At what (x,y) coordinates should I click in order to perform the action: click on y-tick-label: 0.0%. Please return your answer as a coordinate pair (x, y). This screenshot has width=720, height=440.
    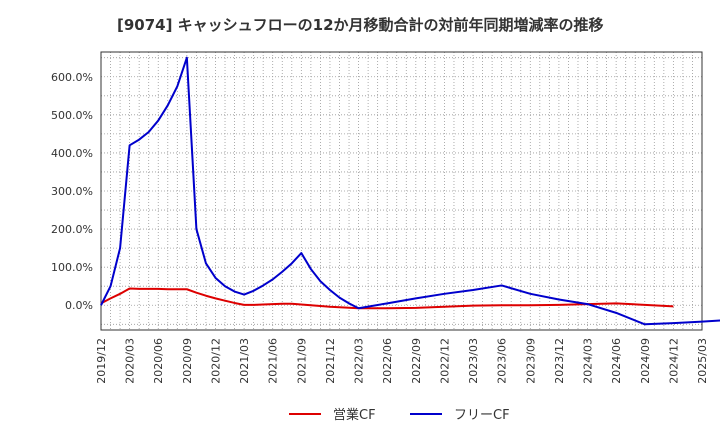
    Looking at the image, I should click on (79, 305).